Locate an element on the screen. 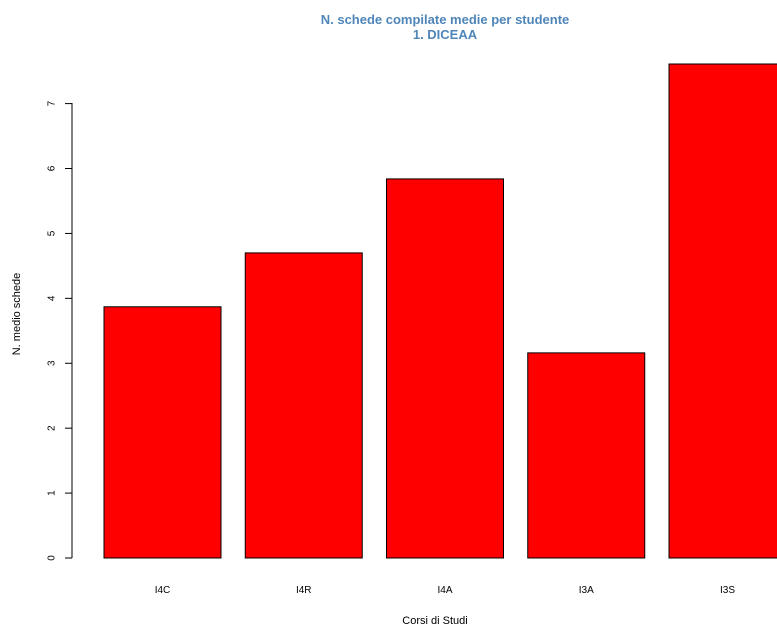 The height and width of the screenshot is (630, 777). bar-i4r is located at coordinates (303, 405).